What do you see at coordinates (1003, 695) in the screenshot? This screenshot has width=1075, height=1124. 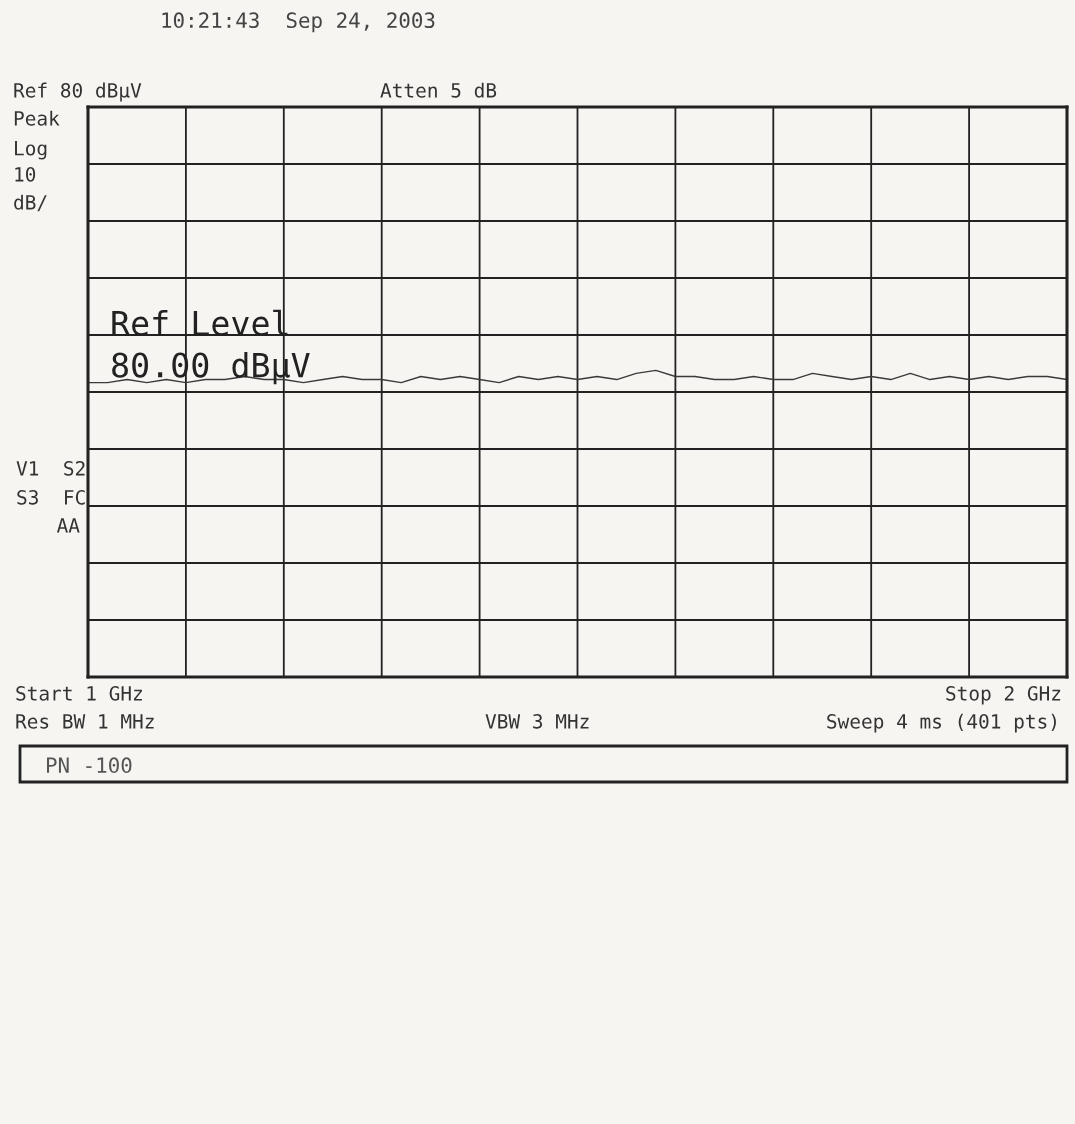 I see `text: Stop 2 GHz` at bounding box center [1003, 695].